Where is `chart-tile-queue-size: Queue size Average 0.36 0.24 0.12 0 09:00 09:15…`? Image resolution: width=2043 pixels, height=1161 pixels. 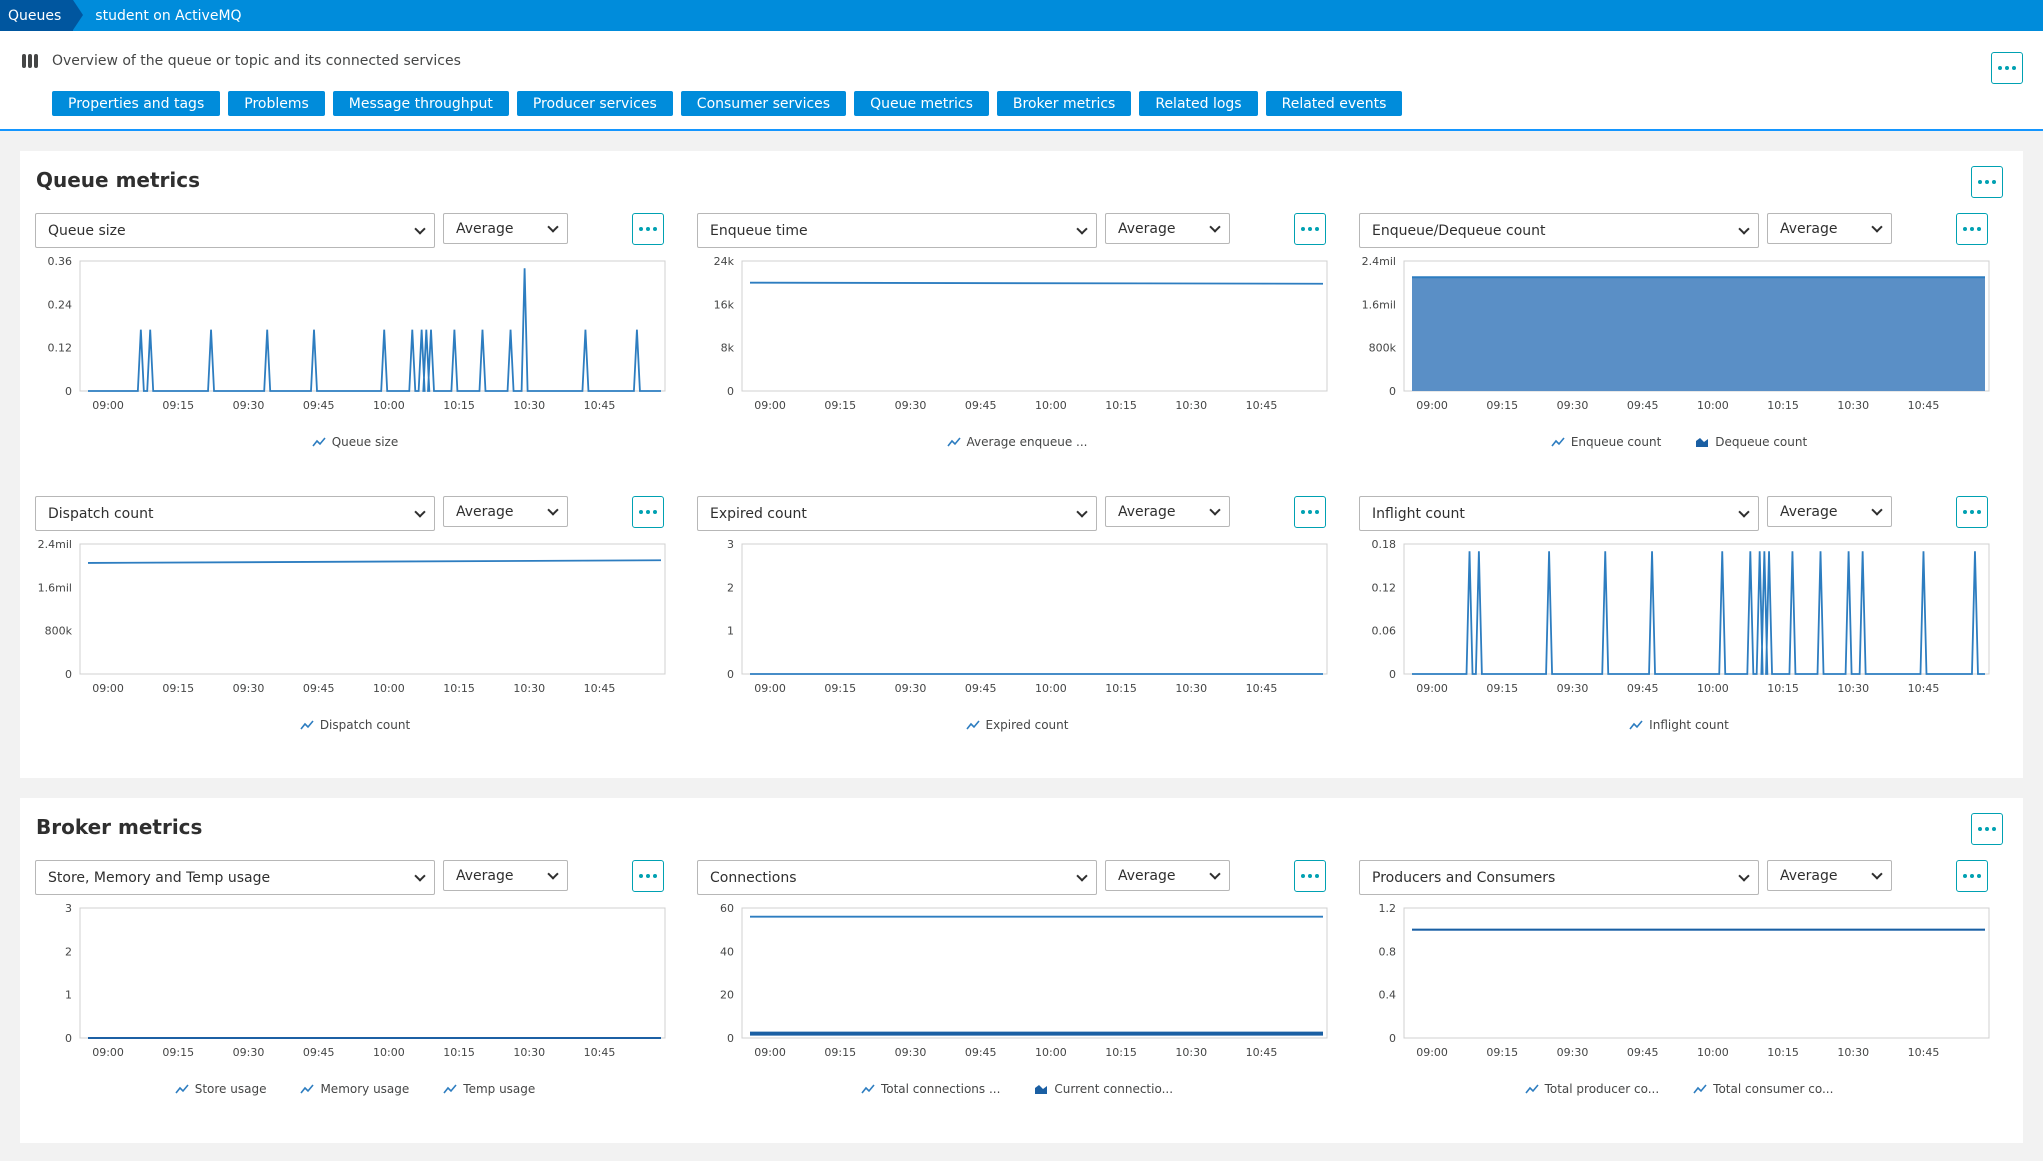 chart-tile-queue-size: Queue size Average 0.36 0.24 0.12 0 09:00 09:15… is located at coordinates (355, 343).